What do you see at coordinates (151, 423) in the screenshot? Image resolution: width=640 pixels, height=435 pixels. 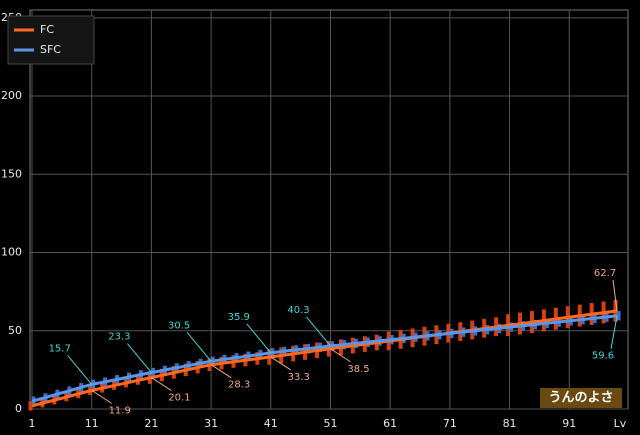 I see `x-tick-label: 21` at bounding box center [151, 423].